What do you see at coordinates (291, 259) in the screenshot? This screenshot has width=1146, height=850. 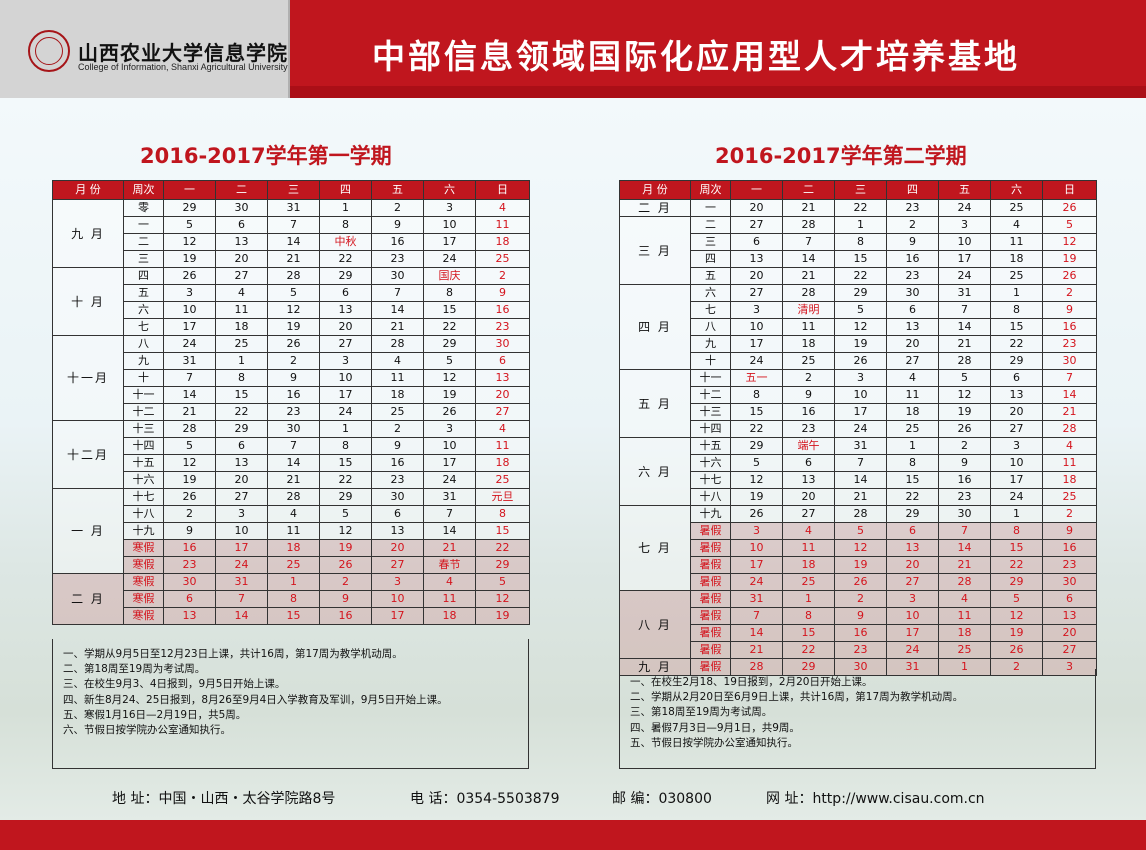 I see `week-row: 三 19 20 21 22 23 24 25` at bounding box center [291, 259].